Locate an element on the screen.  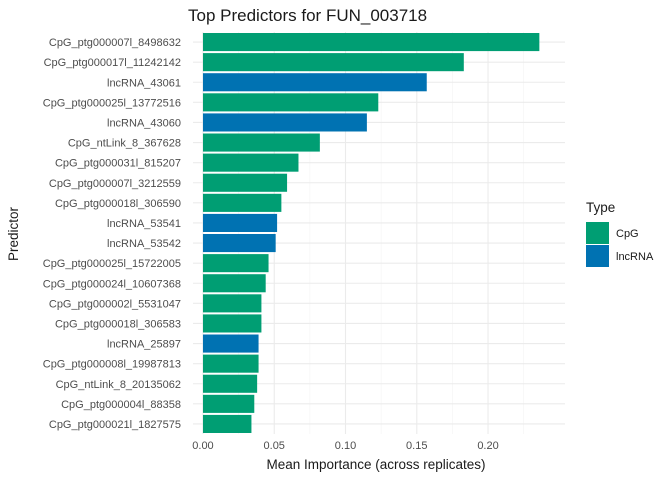
y-tick-label-cpg-ptg000007l-3212559: CpG_ptg000007l_3212559 is located at coordinates (115, 184).